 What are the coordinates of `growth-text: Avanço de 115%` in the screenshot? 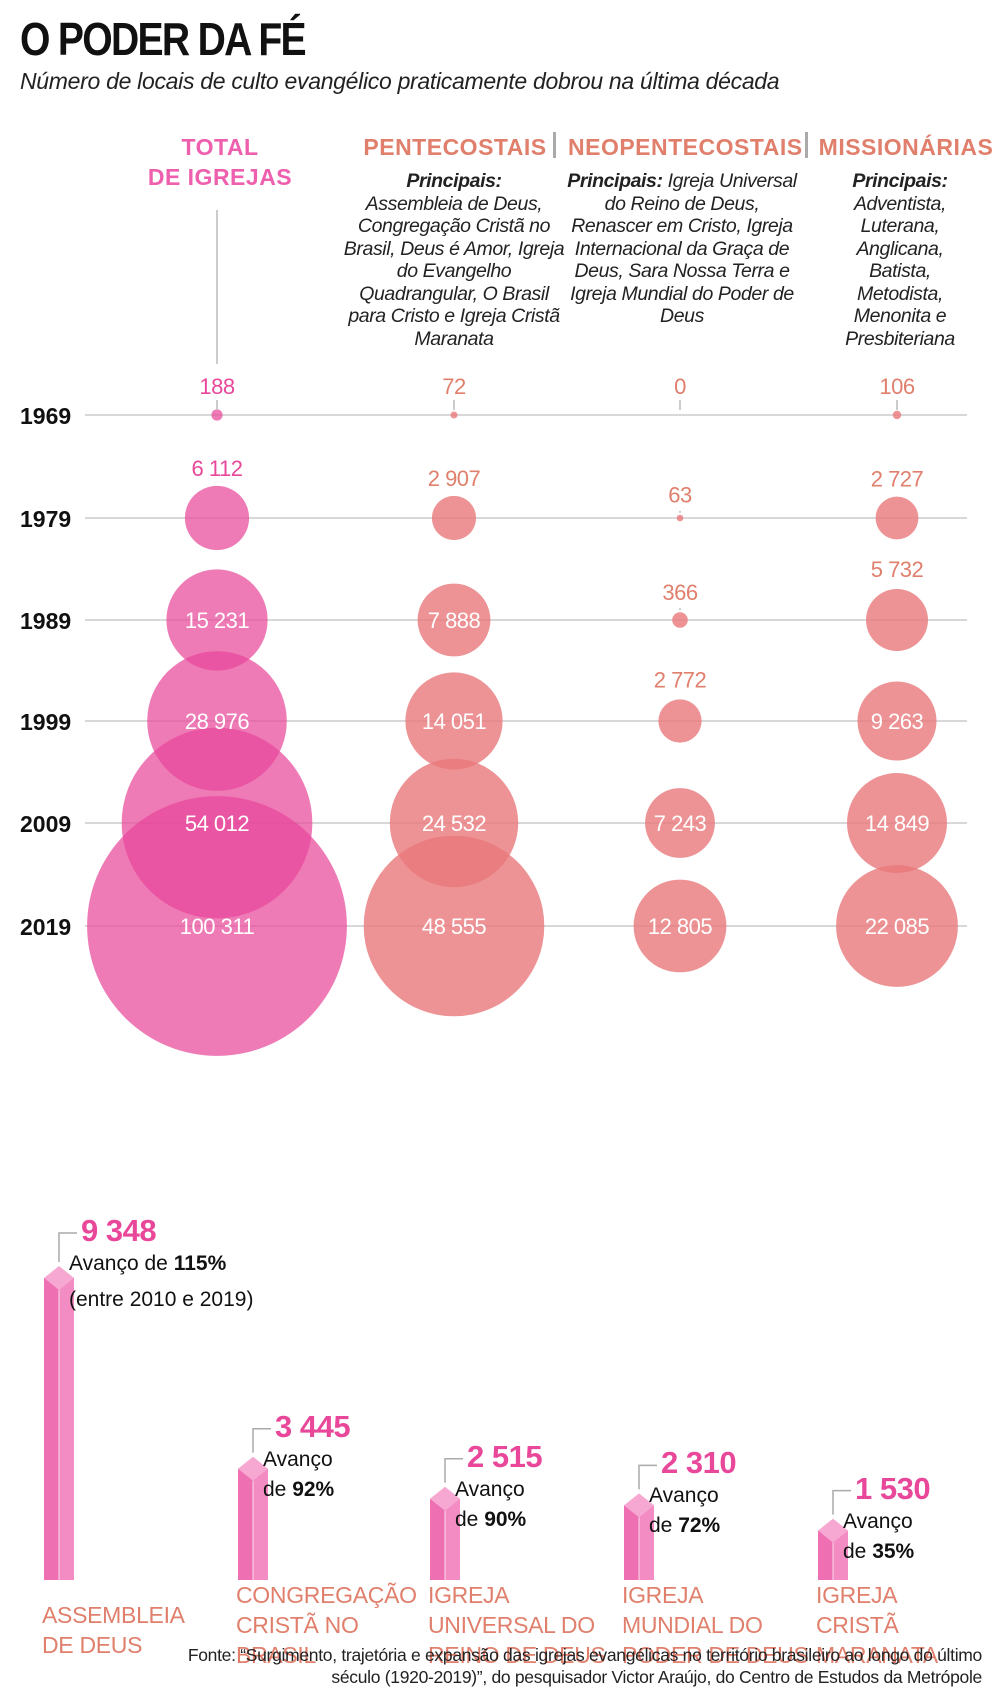 It's located at (148, 1263).